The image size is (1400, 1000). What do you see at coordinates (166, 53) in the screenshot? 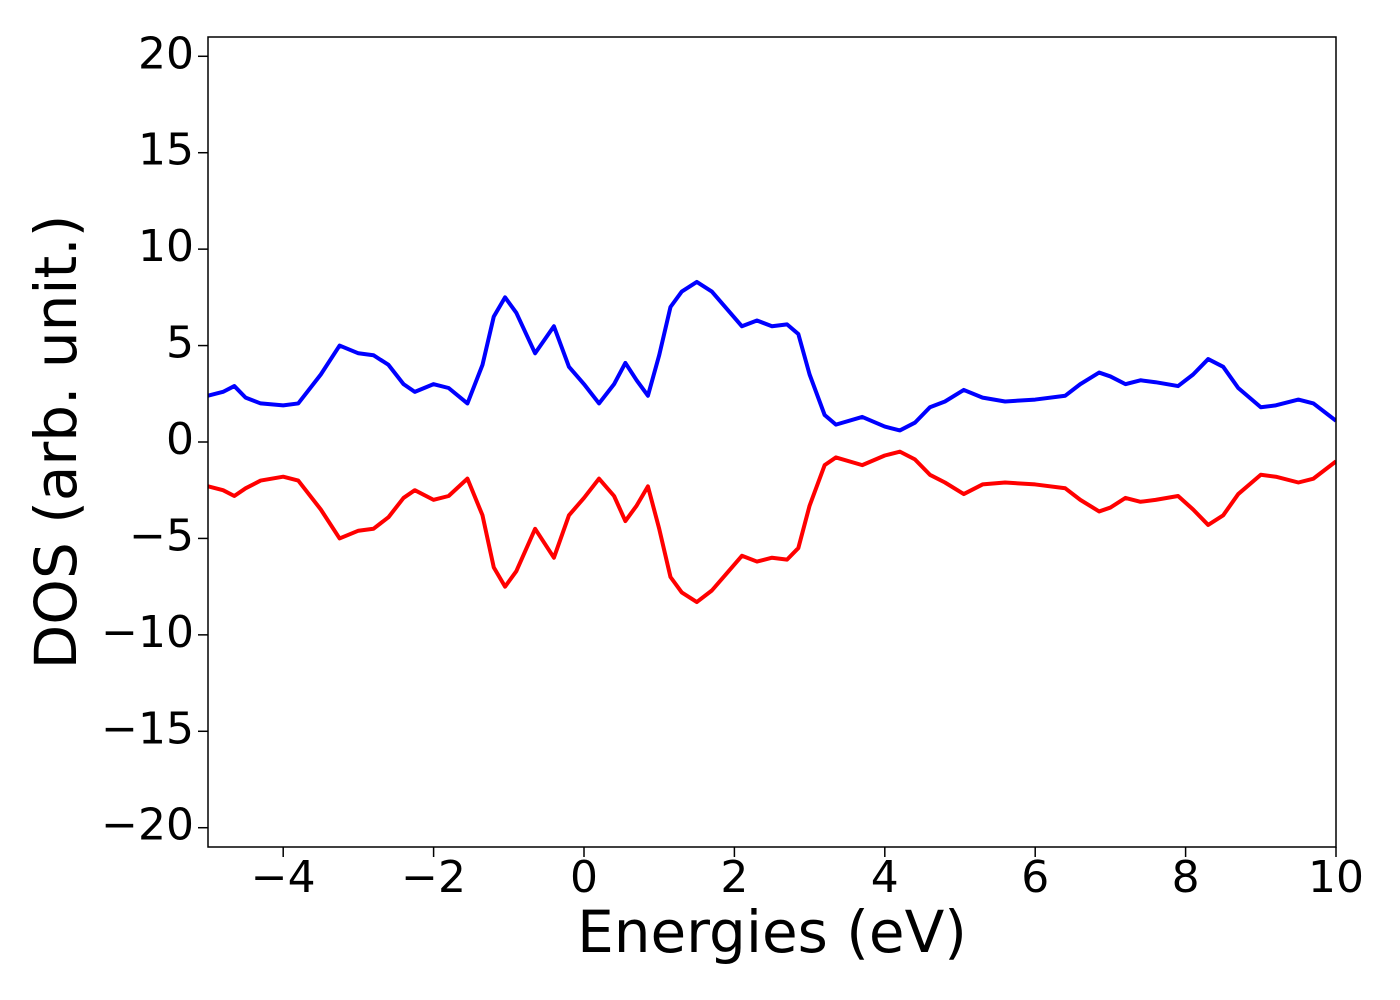
I see `y-tick-label: 20` at bounding box center [166, 53].